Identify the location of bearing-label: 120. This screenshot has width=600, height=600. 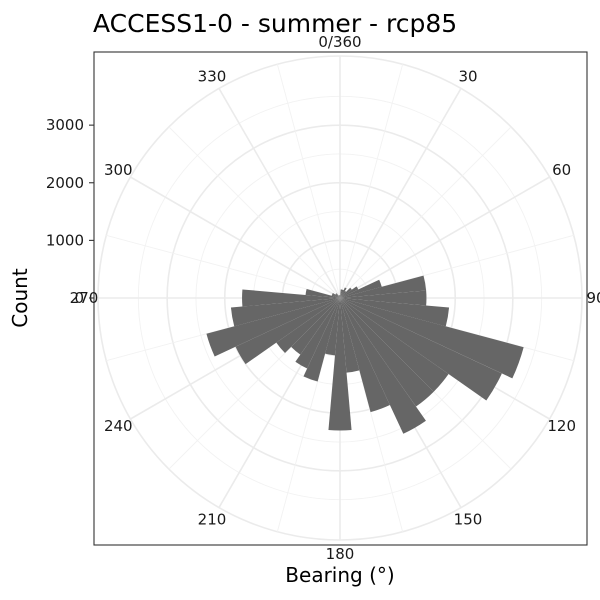
(561, 426).